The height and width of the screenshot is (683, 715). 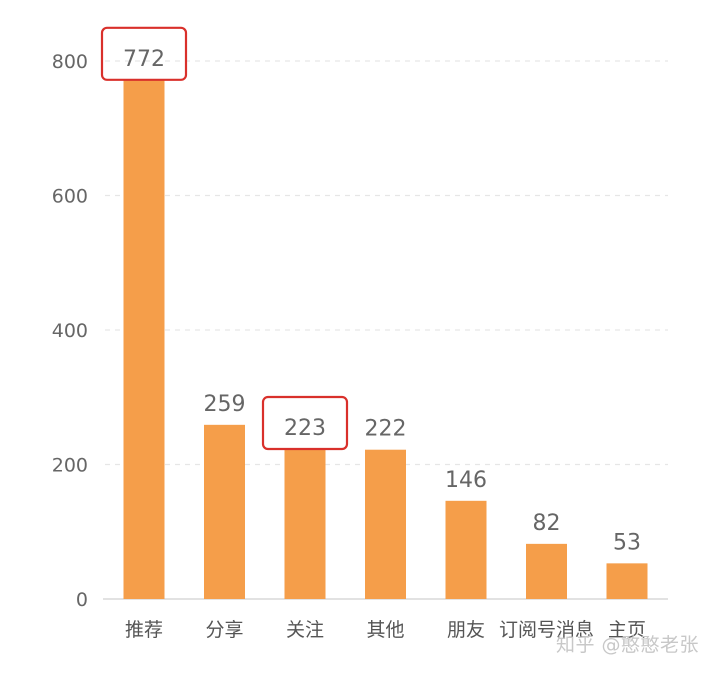 What do you see at coordinates (466, 630) in the screenshot?
I see `x-tick-label: 朋友` at bounding box center [466, 630].